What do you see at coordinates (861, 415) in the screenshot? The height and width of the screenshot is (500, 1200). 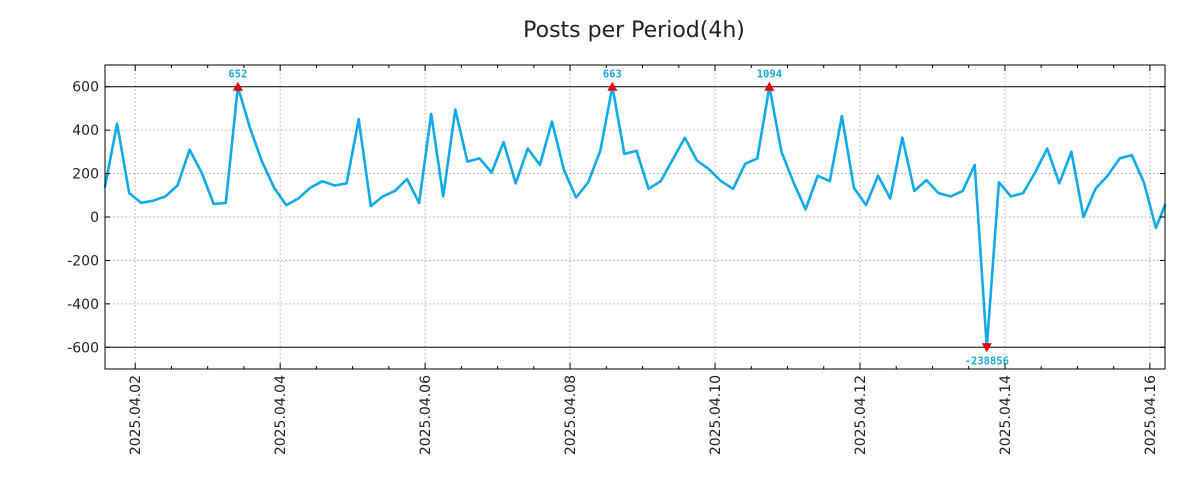 I see `x-tick-label: 2025.04.12` at bounding box center [861, 415].